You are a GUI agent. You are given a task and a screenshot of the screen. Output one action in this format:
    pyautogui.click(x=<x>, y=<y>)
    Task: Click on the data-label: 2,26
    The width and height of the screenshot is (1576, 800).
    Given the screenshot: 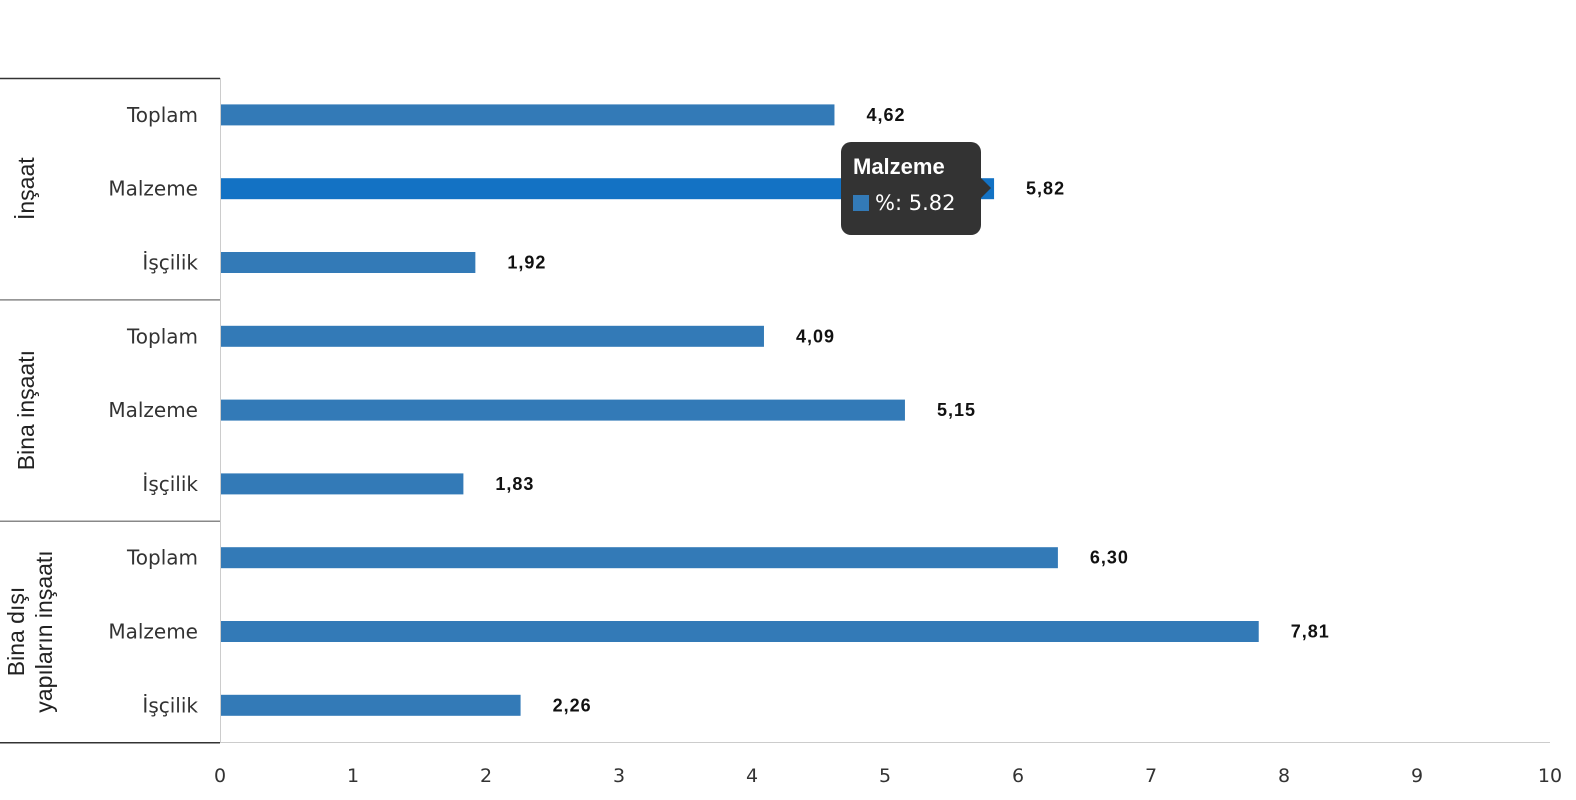 What is the action you would take?
    pyautogui.click(x=572, y=705)
    